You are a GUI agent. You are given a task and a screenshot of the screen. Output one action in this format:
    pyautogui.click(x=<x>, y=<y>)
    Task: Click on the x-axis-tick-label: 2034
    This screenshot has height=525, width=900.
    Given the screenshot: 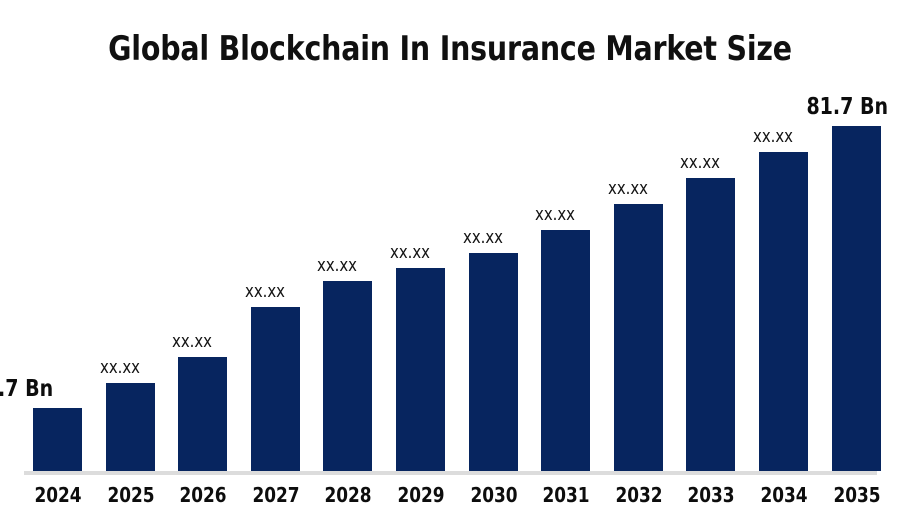 What is the action you would take?
    pyautogui.click(x=784, y=495)
    